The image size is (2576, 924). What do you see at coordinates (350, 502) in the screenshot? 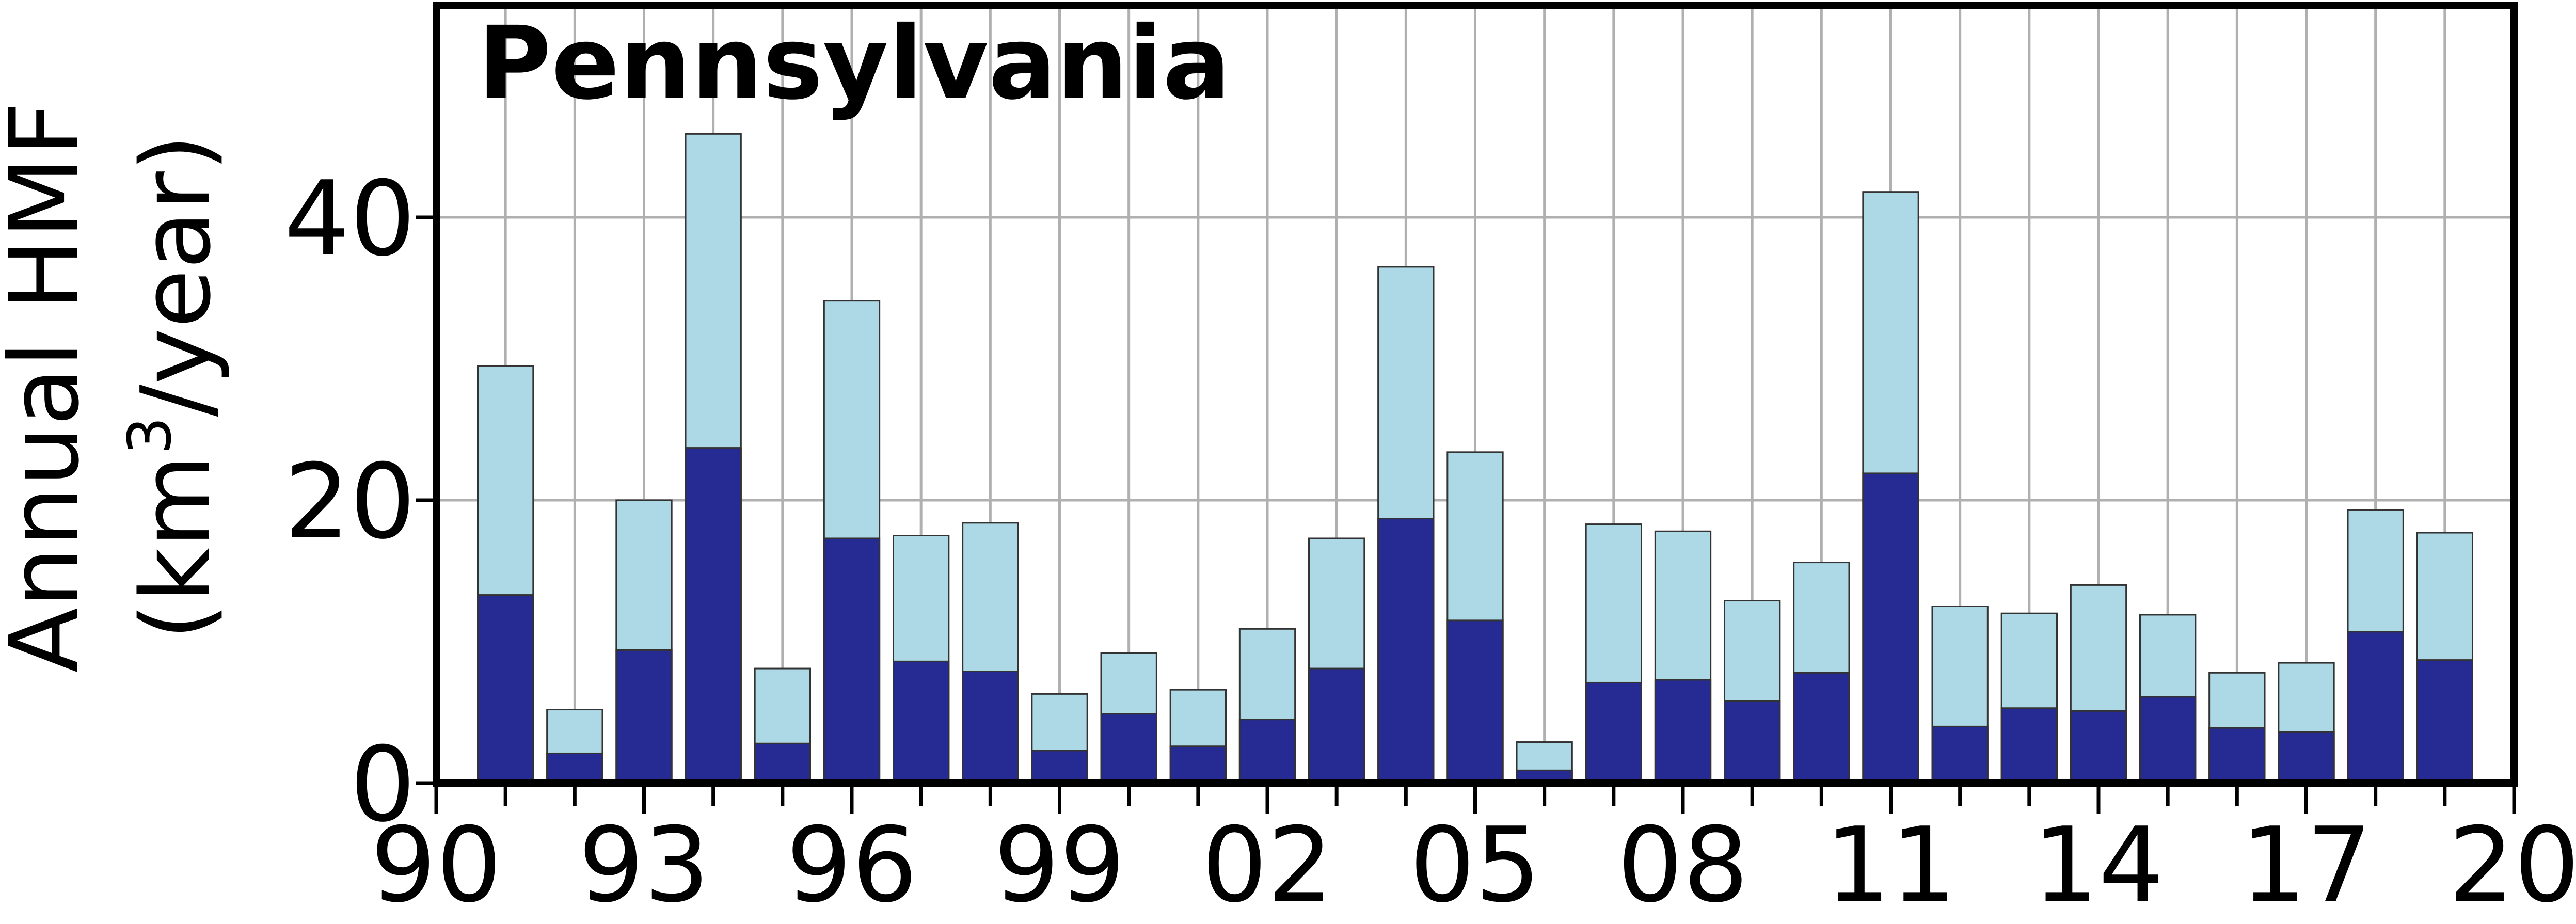
I see `y-tick-label: 20` at bounding box center [350, 502].